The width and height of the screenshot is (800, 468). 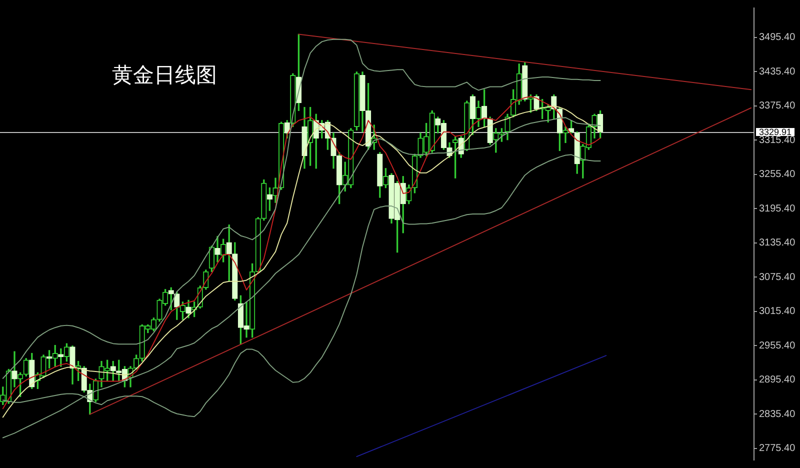 What do you see at coordinates (777, 243) in the screenshot?
I see `y-tick-label: 3135.40` at bounding box center [777, 243].